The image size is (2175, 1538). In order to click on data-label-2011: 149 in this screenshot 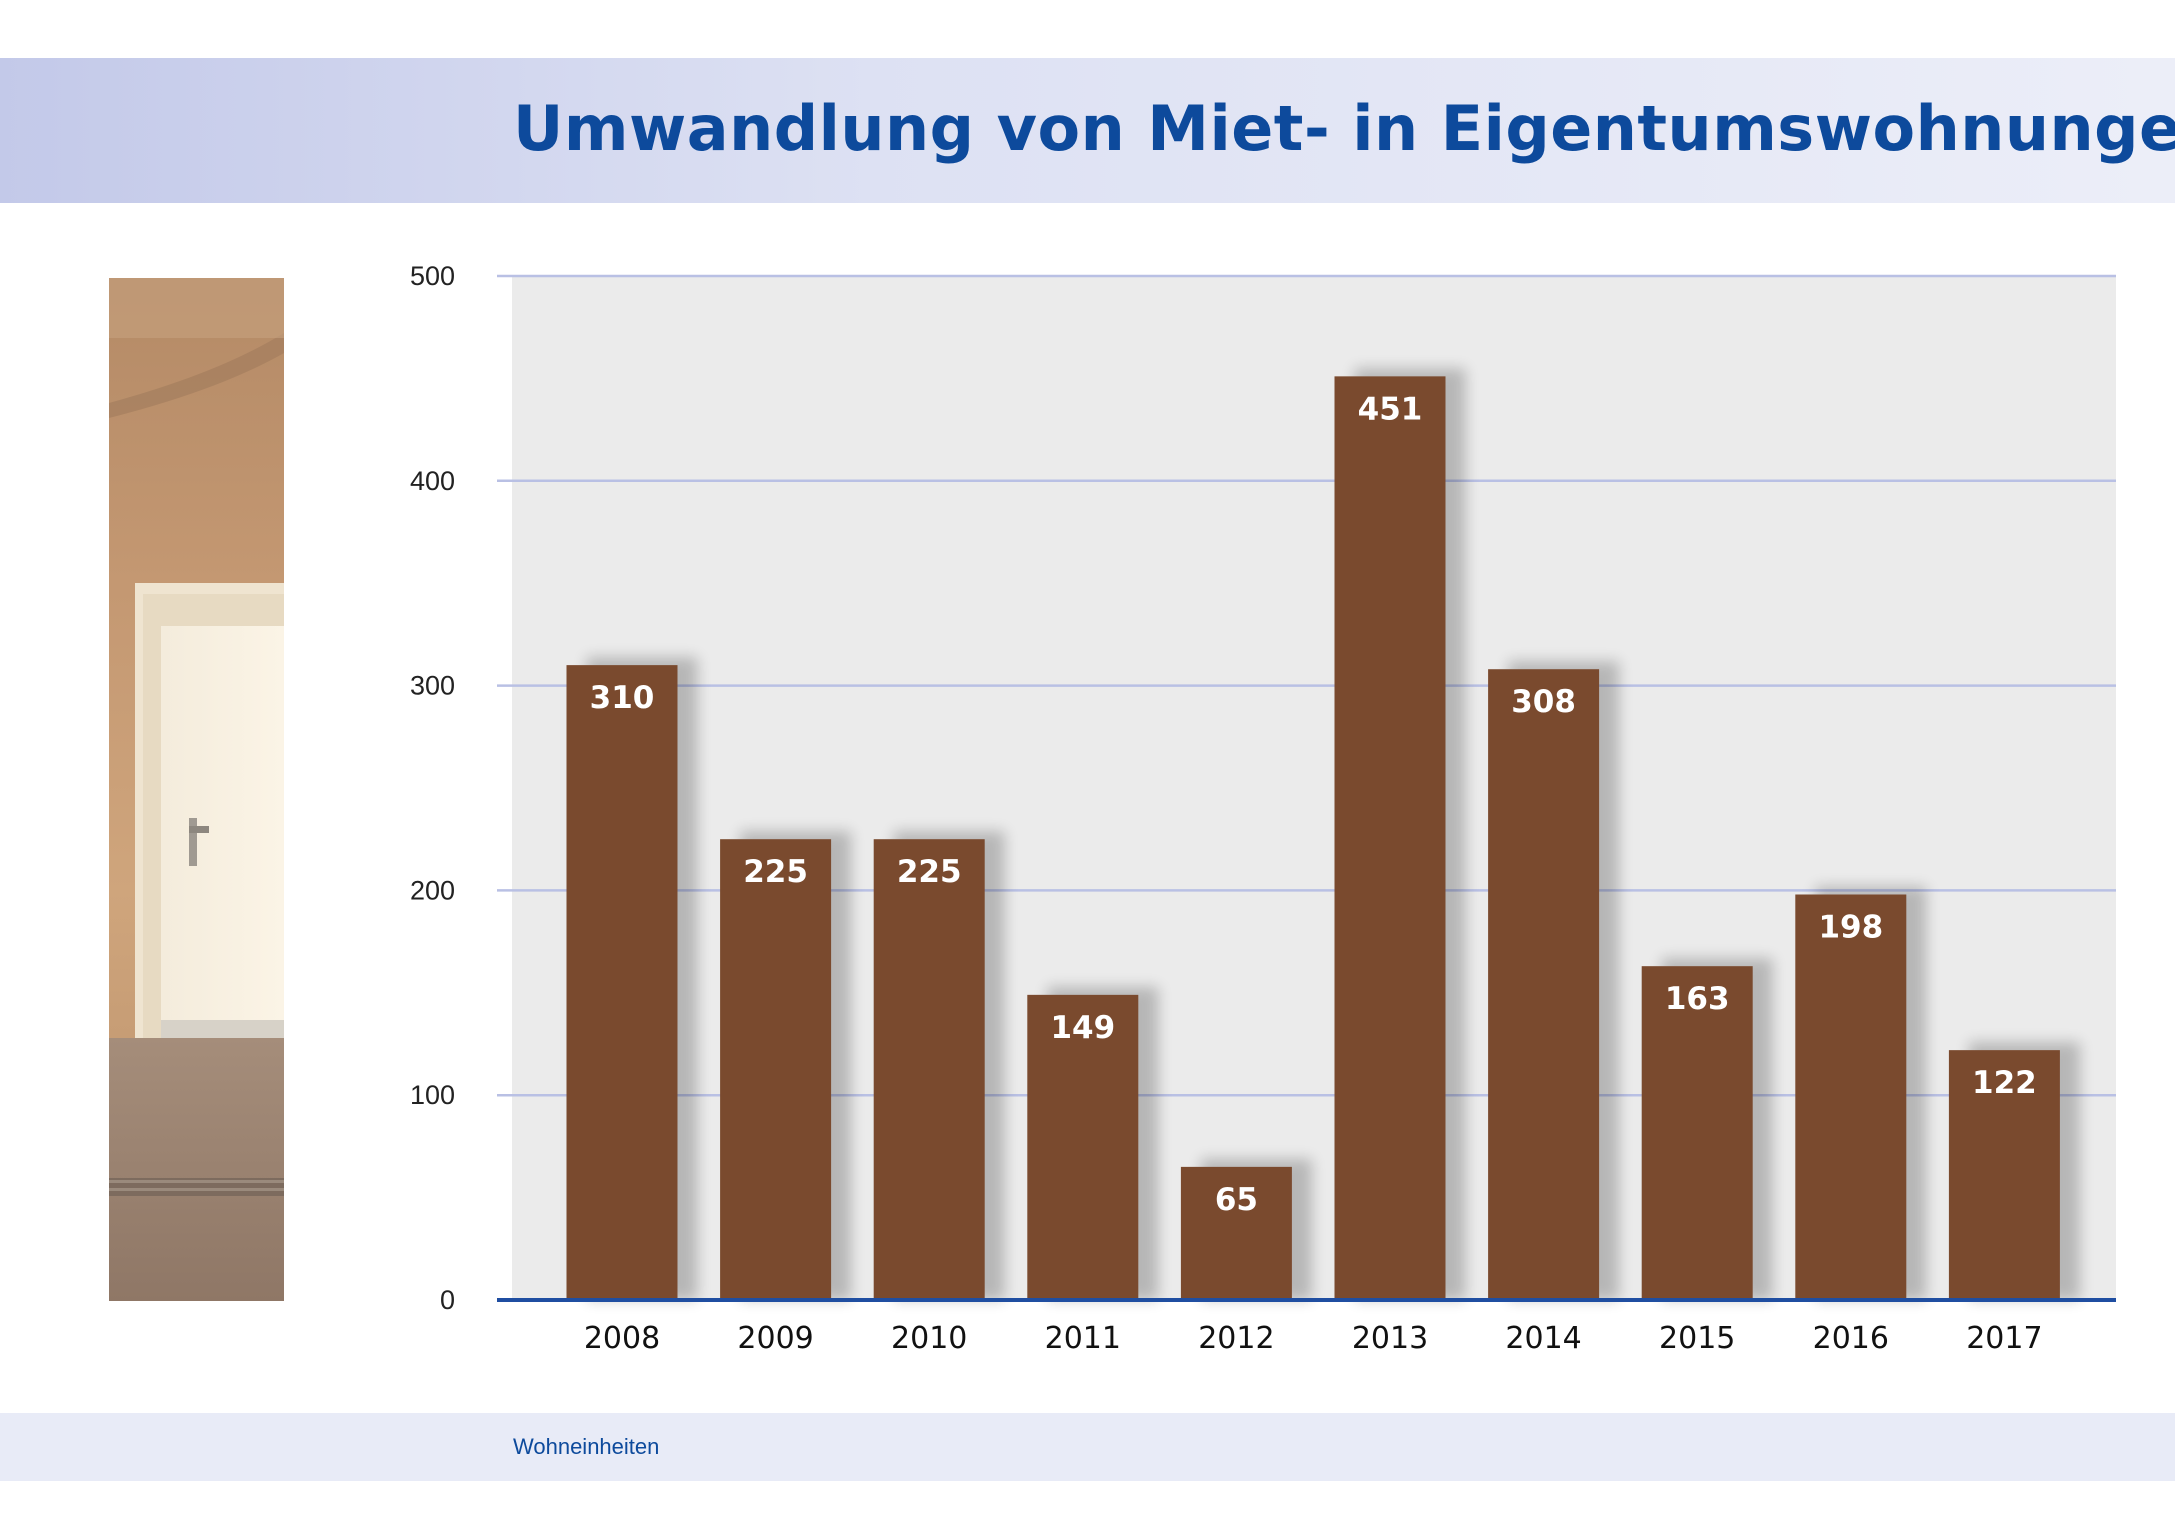, I will do `click(1082, 1028)`.